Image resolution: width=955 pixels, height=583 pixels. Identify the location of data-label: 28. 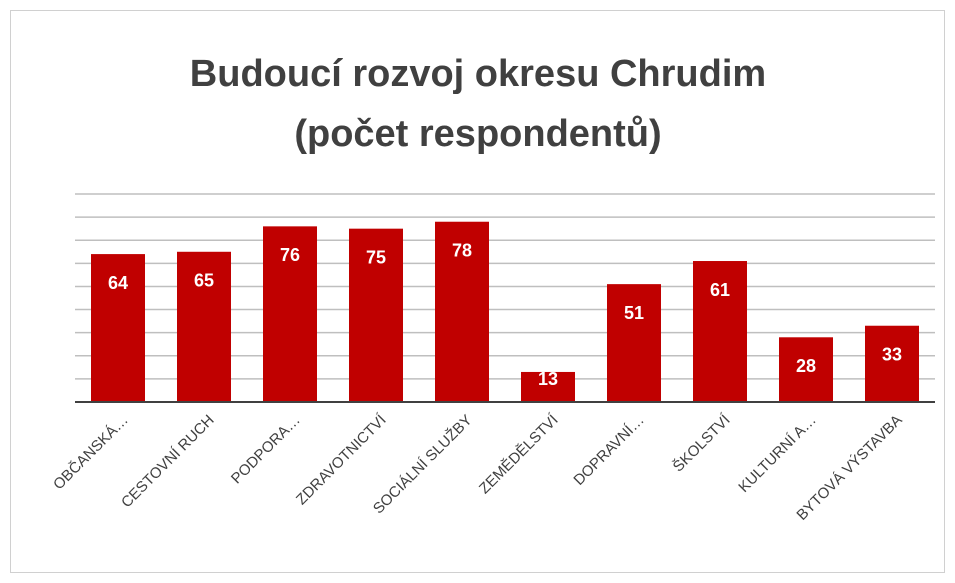
(806, 366).